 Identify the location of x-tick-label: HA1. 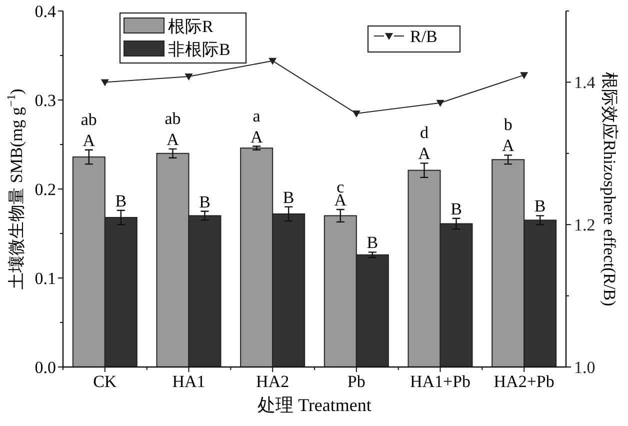
(189, 381).